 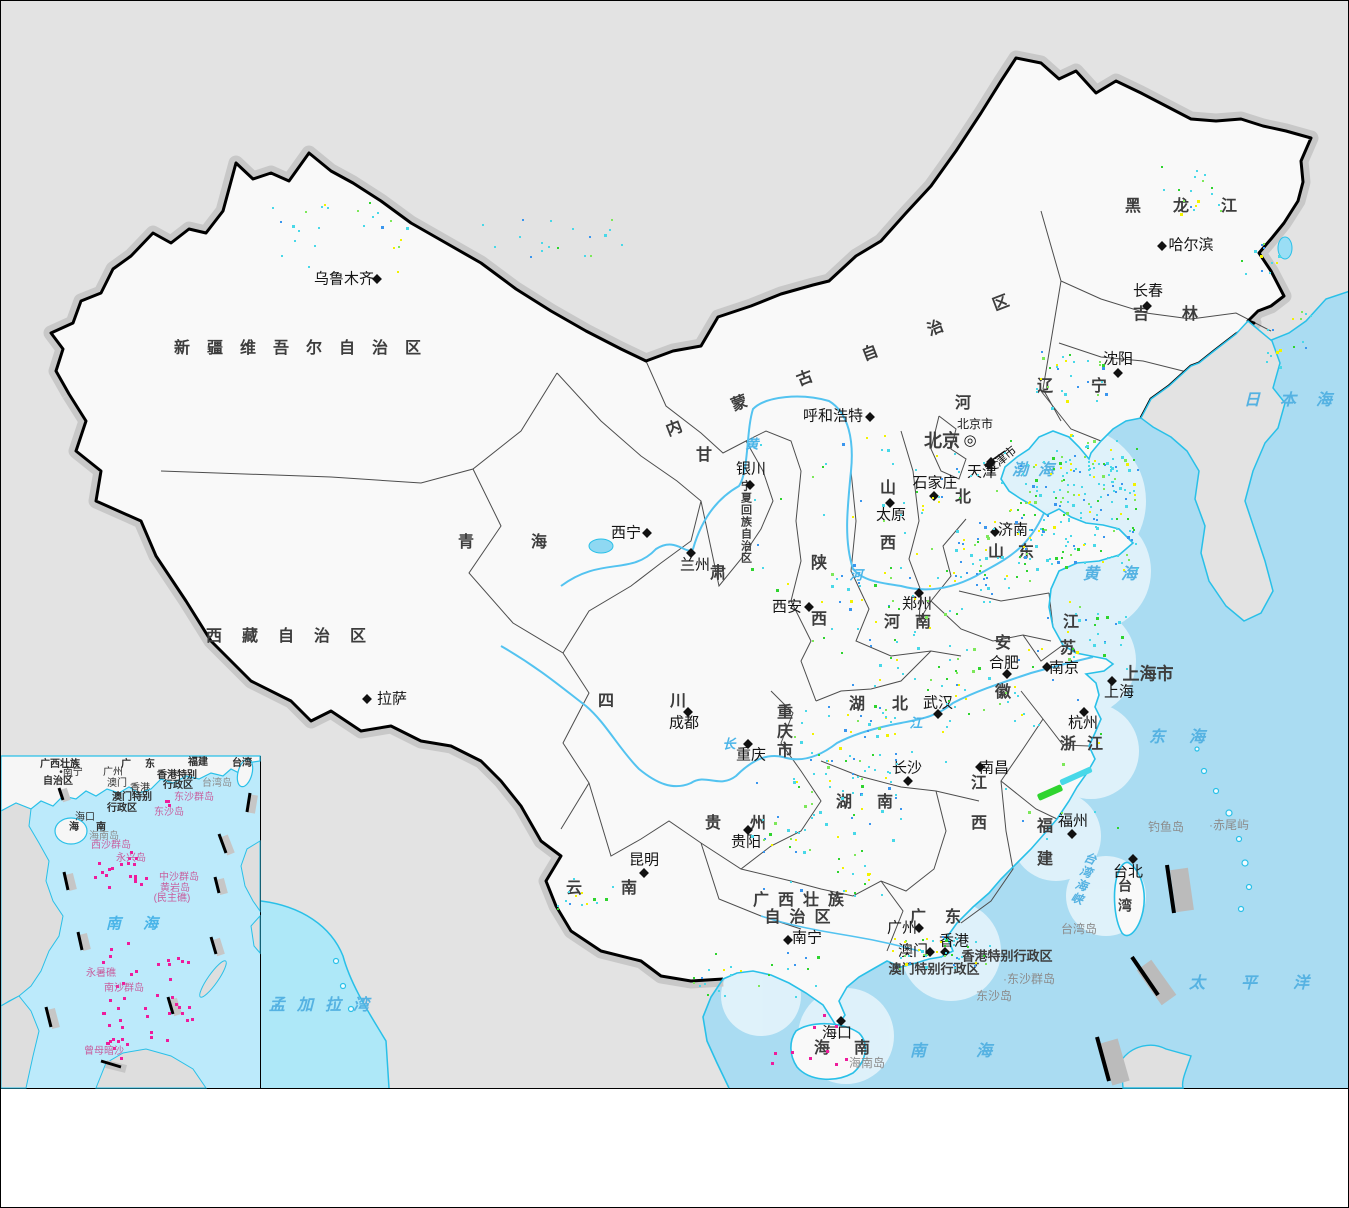 What do you see at coordinates (935, 483) in the screenshot?
I see `city-label: 石家庄` at bounding box center [935, 483].